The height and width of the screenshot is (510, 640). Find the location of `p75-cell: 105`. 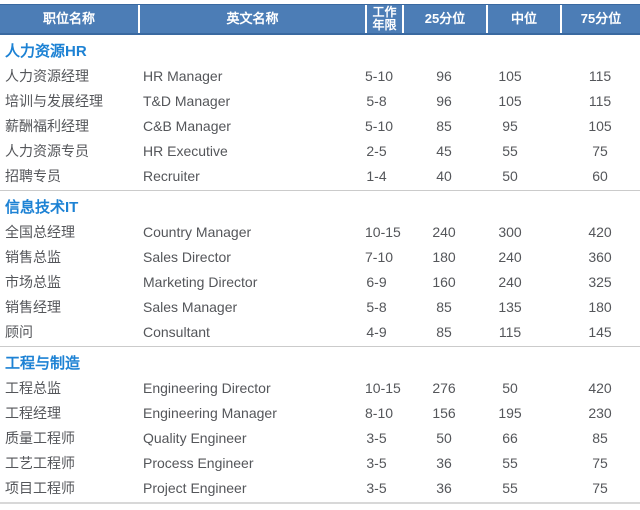

p75-cell: 105 is located at coordinates (600, 125).